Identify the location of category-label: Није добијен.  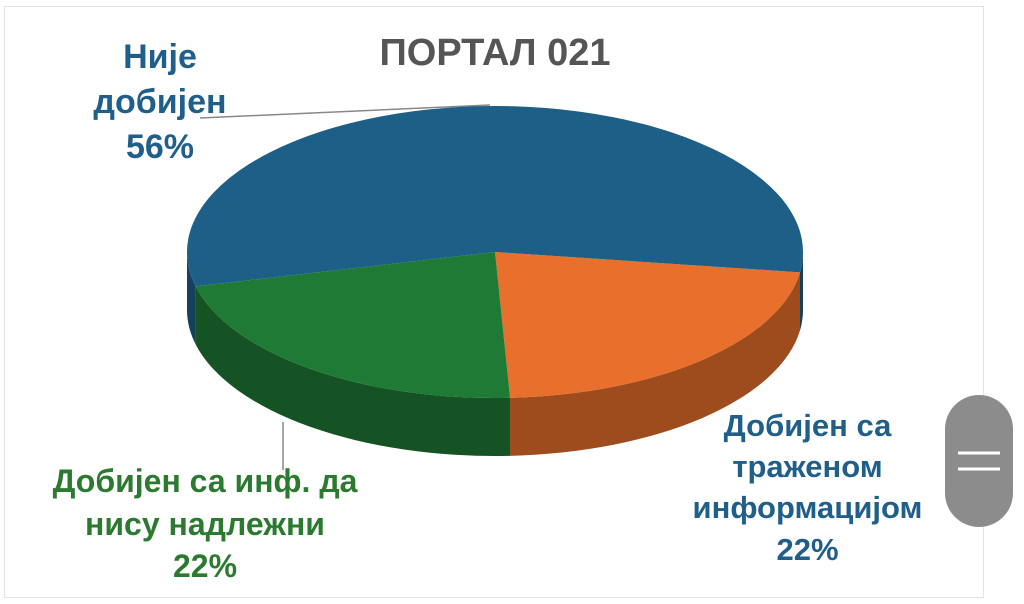
(160, 80).